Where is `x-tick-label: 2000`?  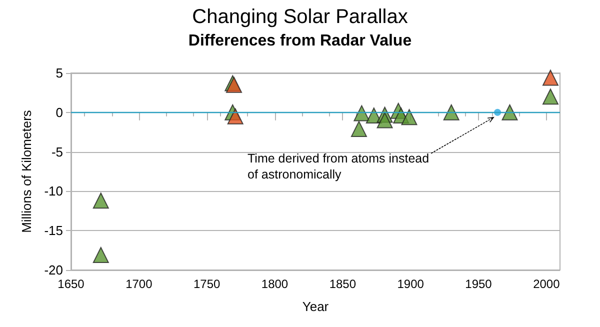
x-tick-label: 2000 is located at coordinates (546, 284).